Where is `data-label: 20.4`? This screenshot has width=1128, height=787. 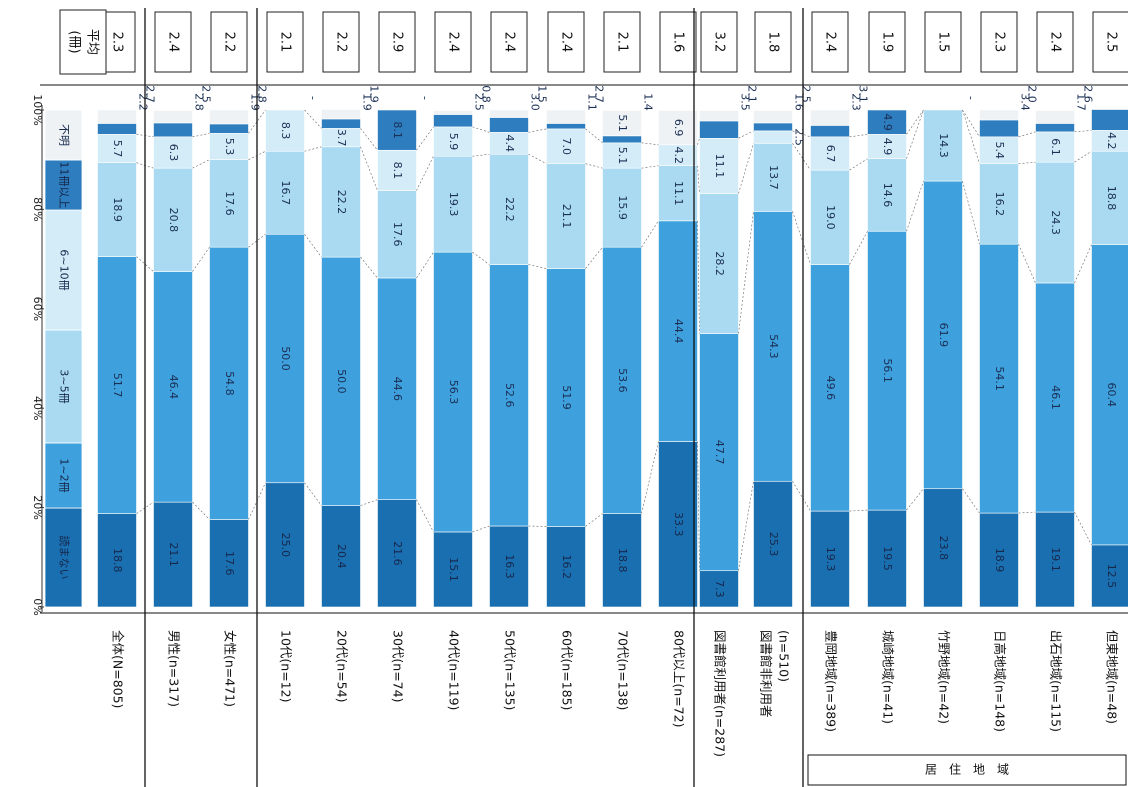
data-label: 20.4 is located at coordinates (341, 556).